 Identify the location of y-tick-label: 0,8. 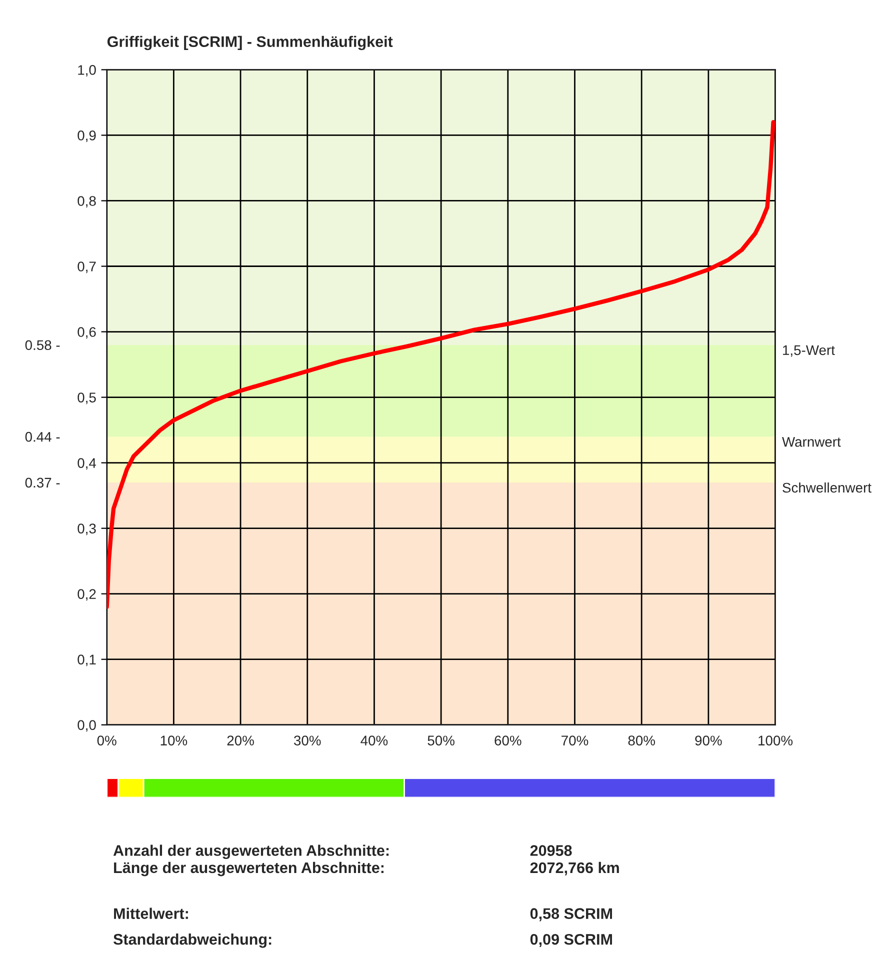
(87, 202).